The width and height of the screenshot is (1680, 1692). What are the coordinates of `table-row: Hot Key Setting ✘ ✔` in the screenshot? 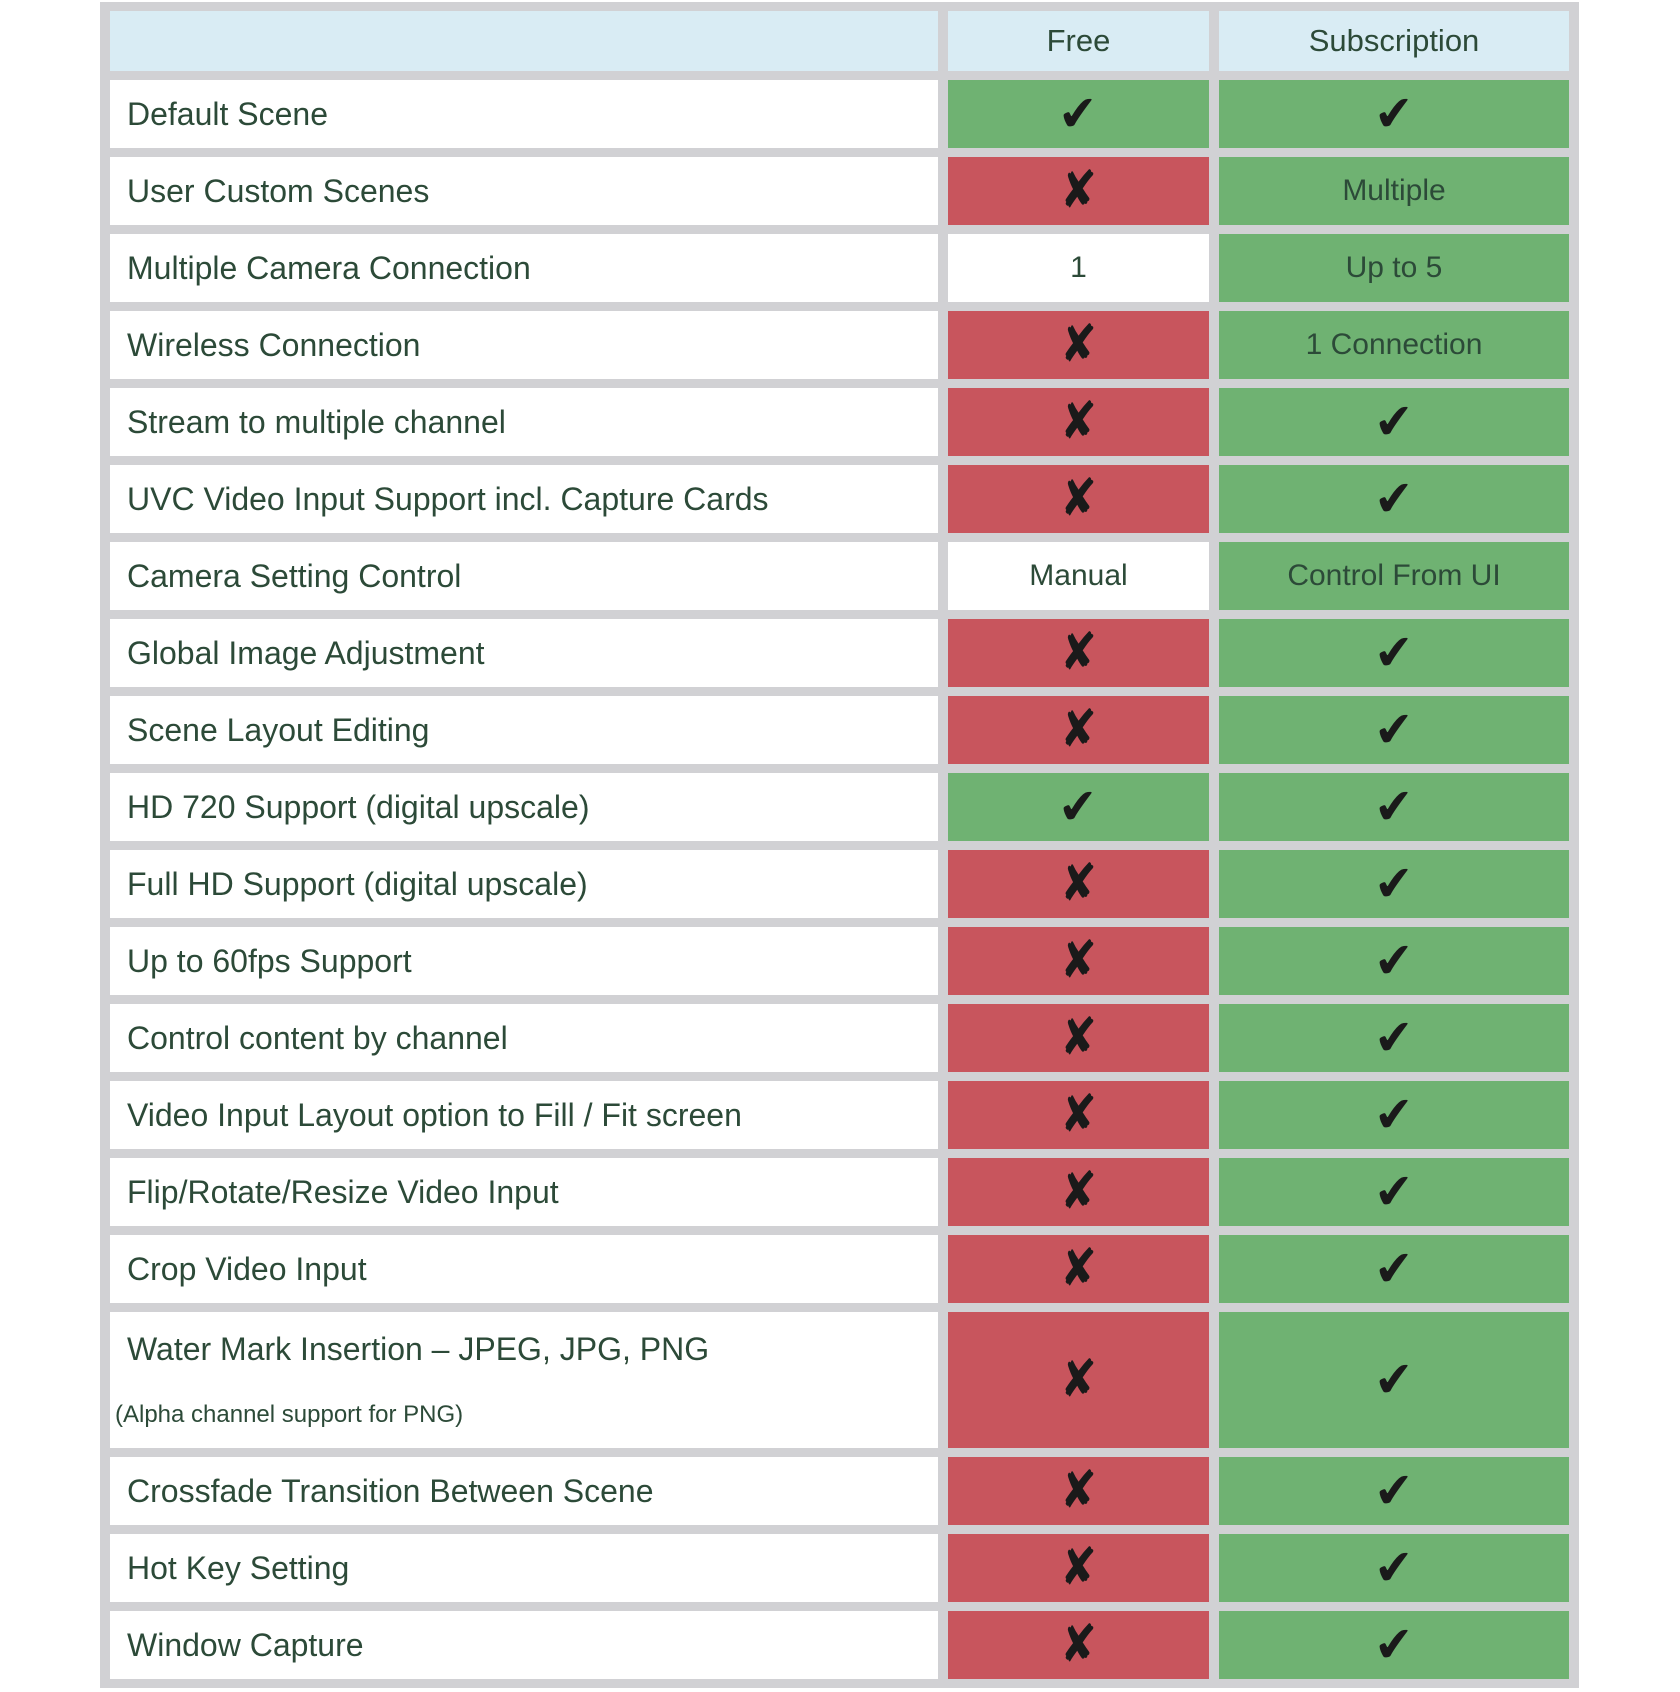 It's located at (839, 1568).